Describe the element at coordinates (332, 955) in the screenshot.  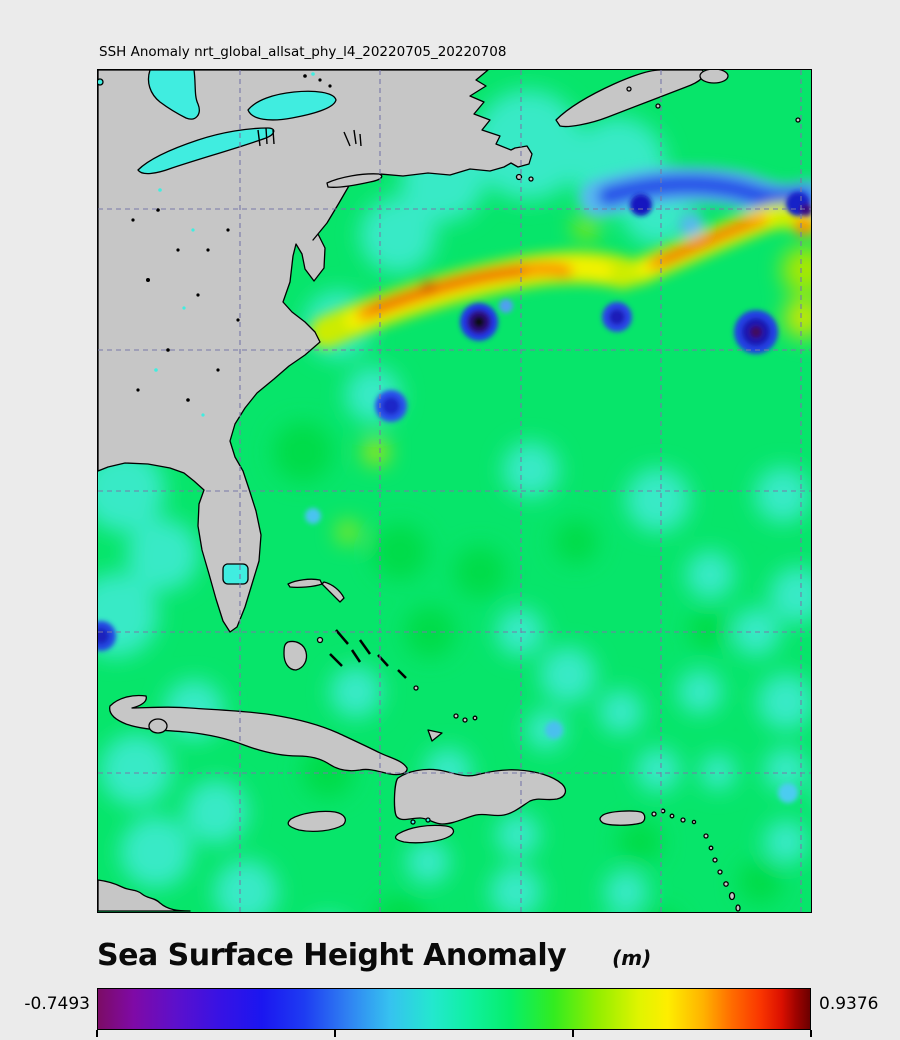
I see `colorbar-heading-text: Sea Surface Height Anomaly` at that location.